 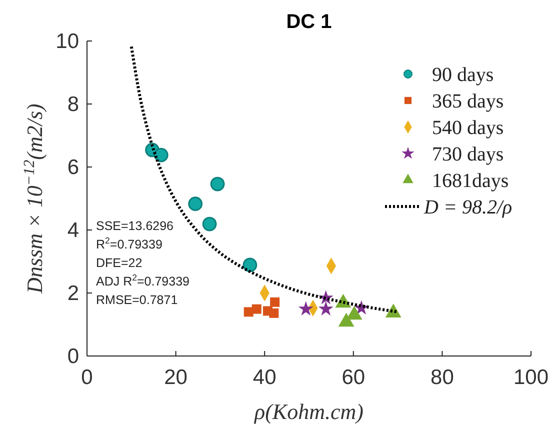 What do you see at coordinates (143, 280) in the screenshot?
I see `annotation: ADJ R$^{2}$=0.79339` at bounding box center [143, 280].